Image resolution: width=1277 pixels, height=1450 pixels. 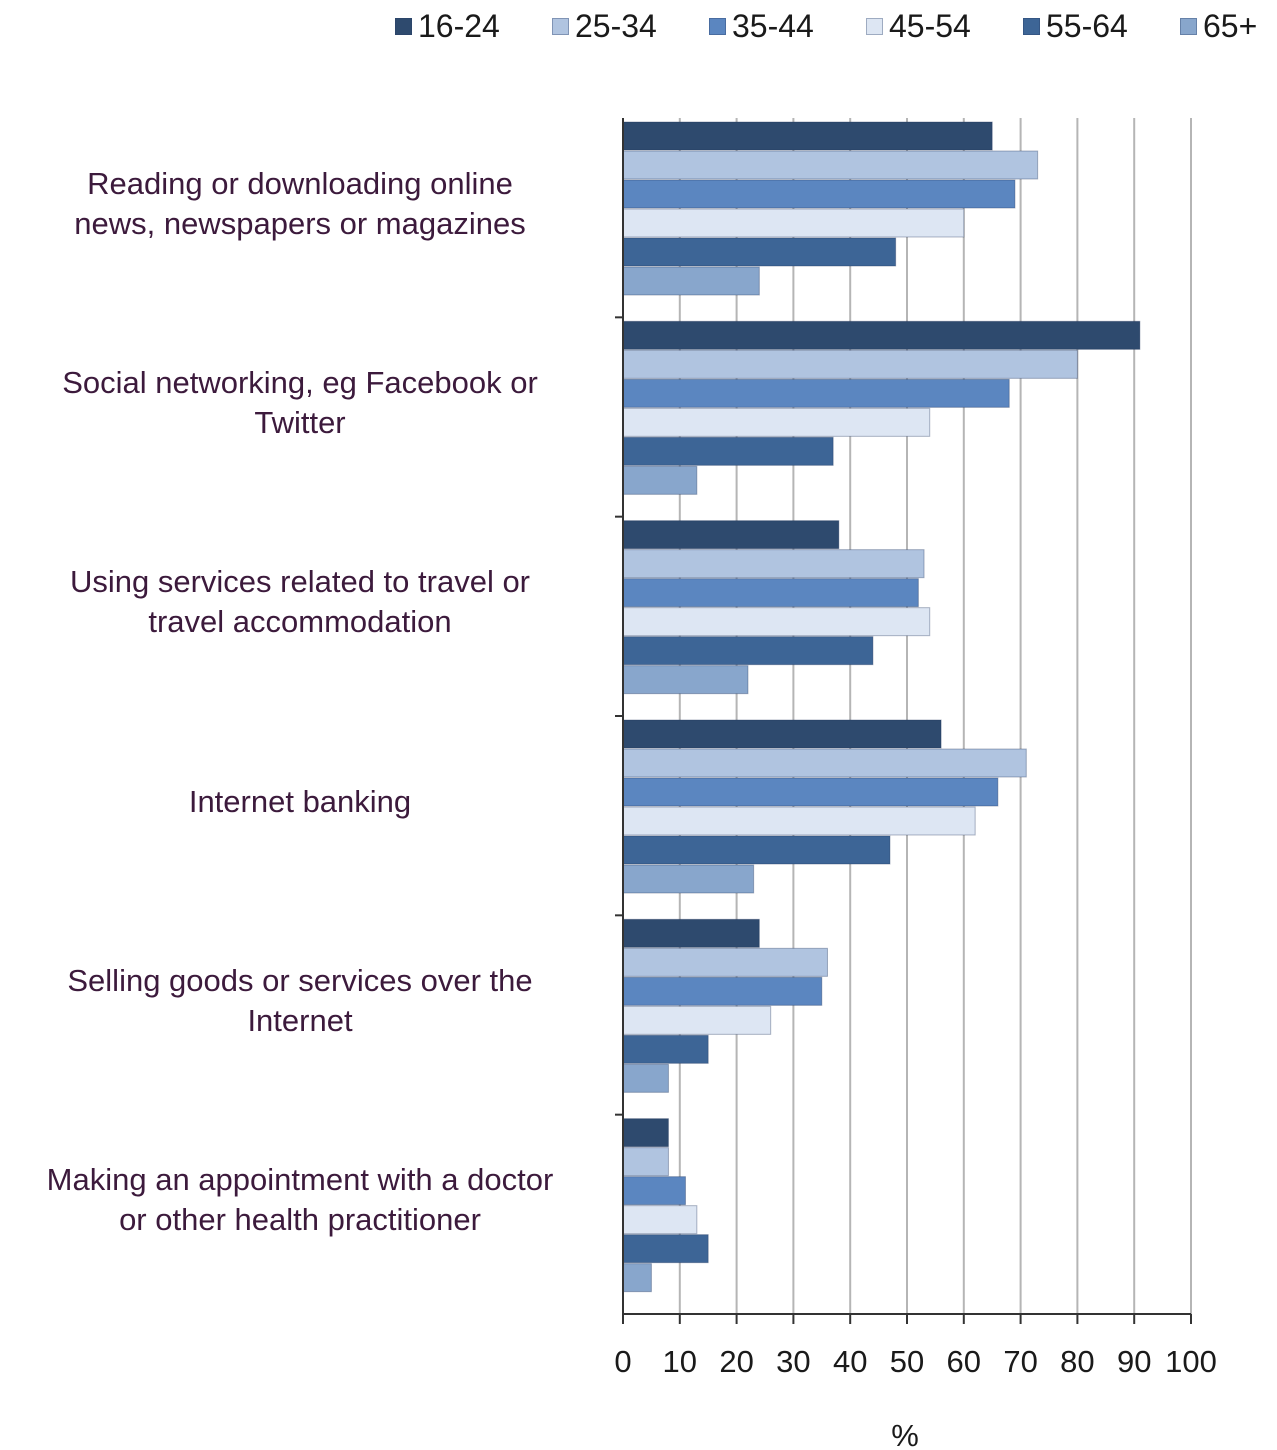 What do you see at coordinates (459, 26) in the screenshot?
I see `legend-label: 16-24` at bounding box center [459, 26].